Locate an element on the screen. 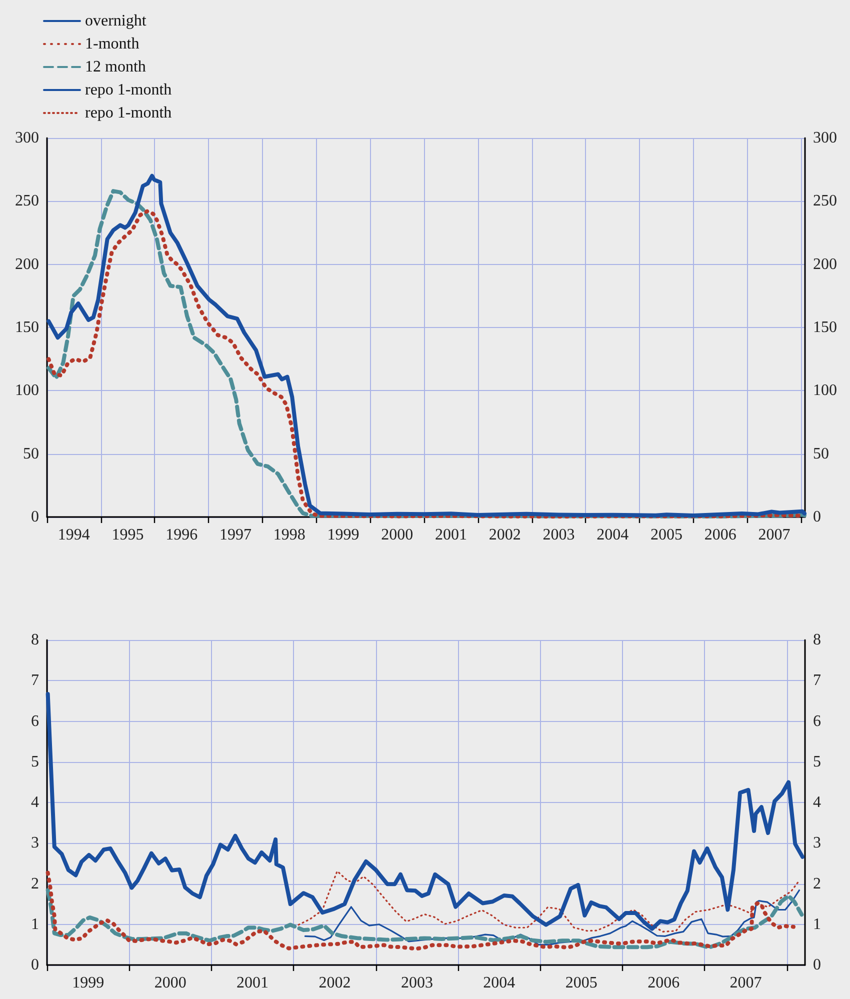 The height and width of the screenshot is (999, 850). y-tick-label: 150 is located at coordinates (27, 327).